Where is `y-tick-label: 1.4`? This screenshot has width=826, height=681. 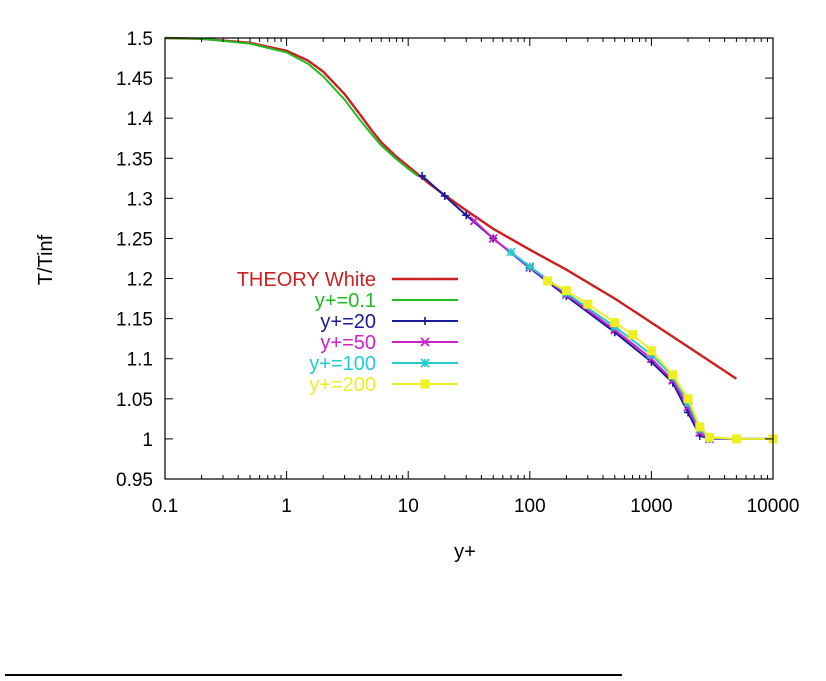 y-tick-label: 1.4 is located at coordinates (140, 119).